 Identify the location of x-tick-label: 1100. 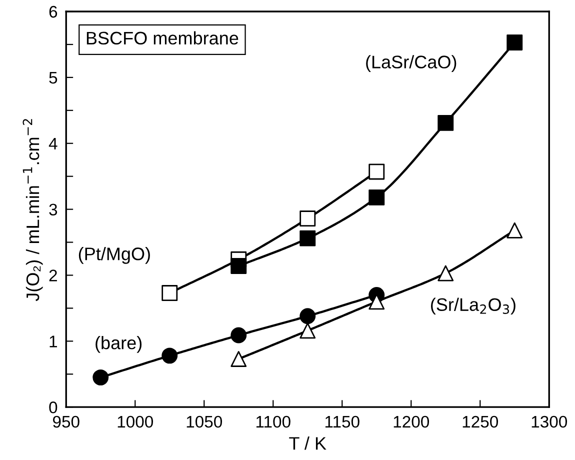
(273, 422).